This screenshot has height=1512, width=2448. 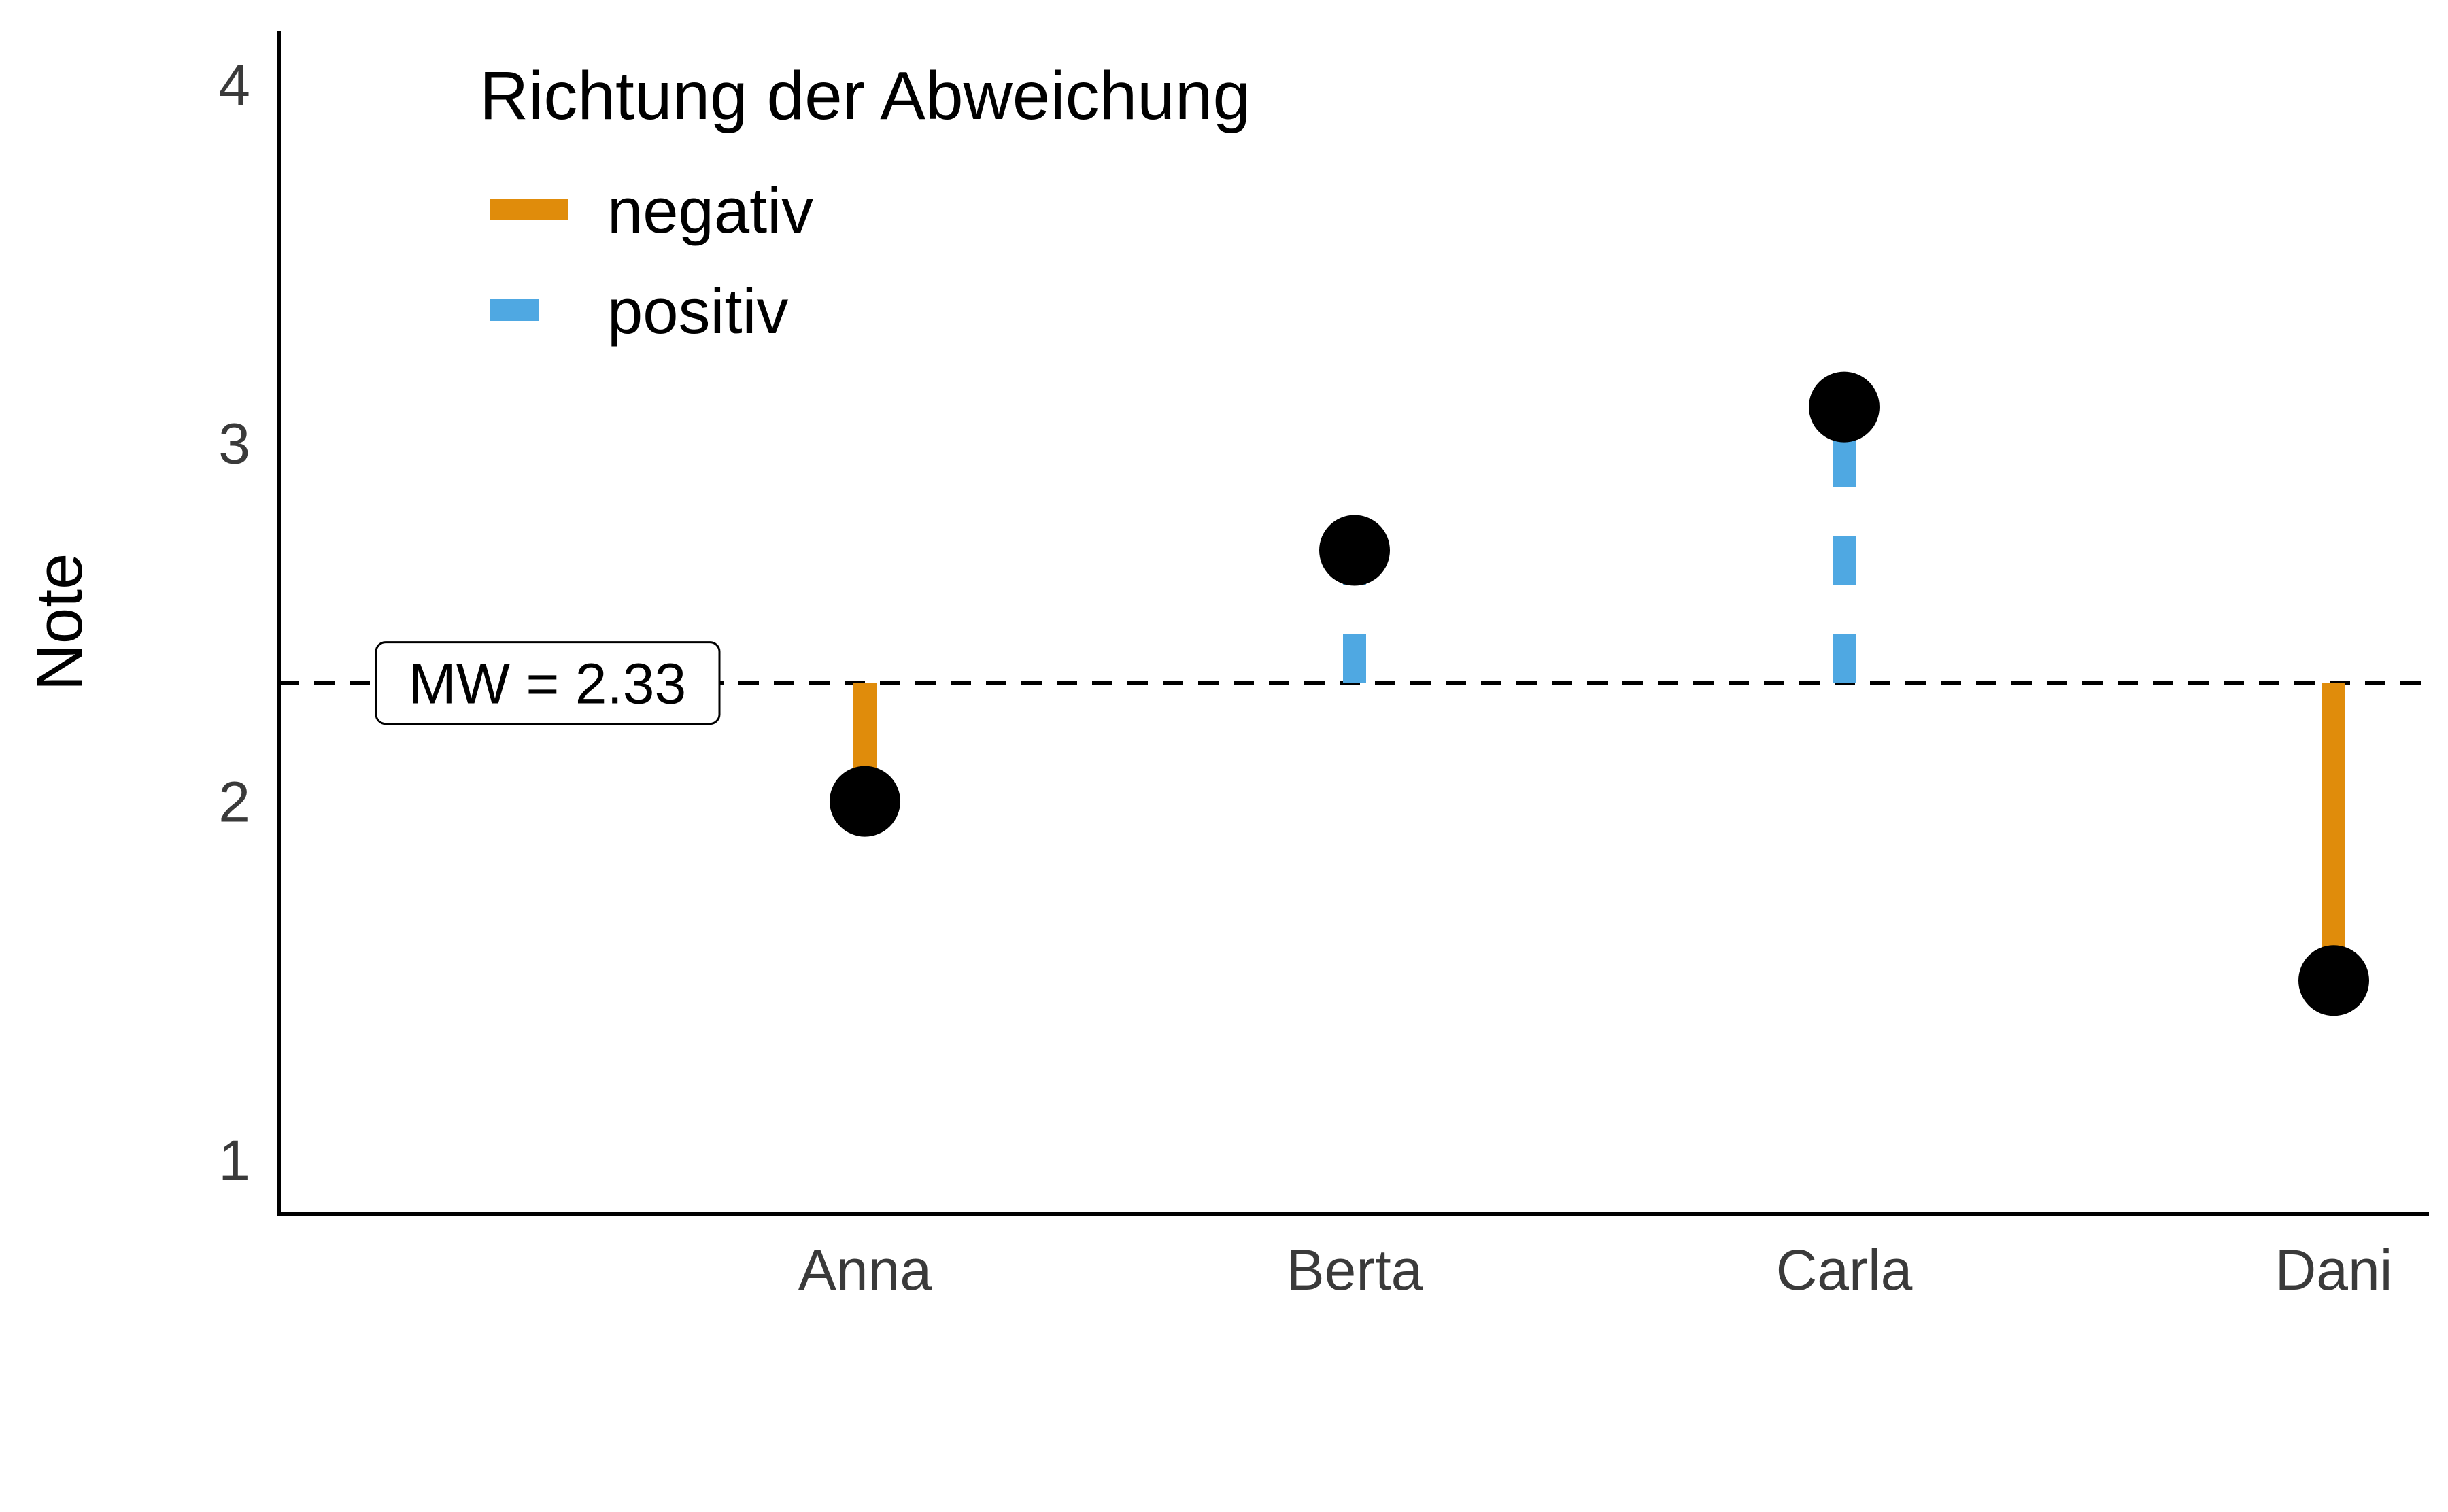 What do you see at coordinates (865, 801) in the screenshot?
I see `point-anna` at bounding box center [865, 801].